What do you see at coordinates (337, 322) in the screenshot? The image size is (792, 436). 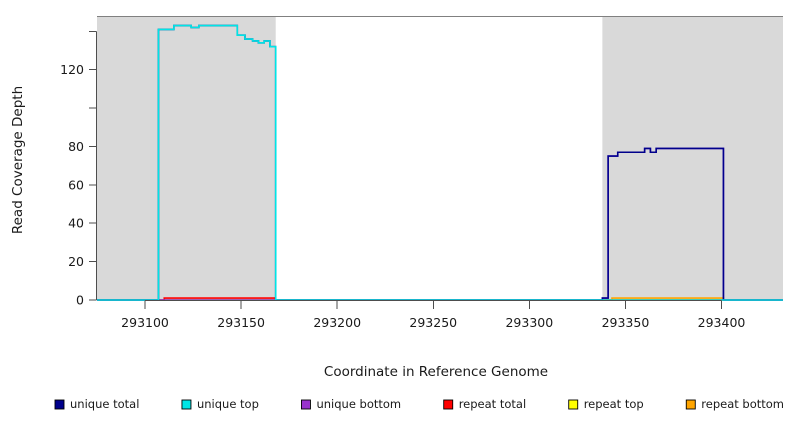 I see `x-tick-label-293200: 293200` at bounding box center [337, 322].